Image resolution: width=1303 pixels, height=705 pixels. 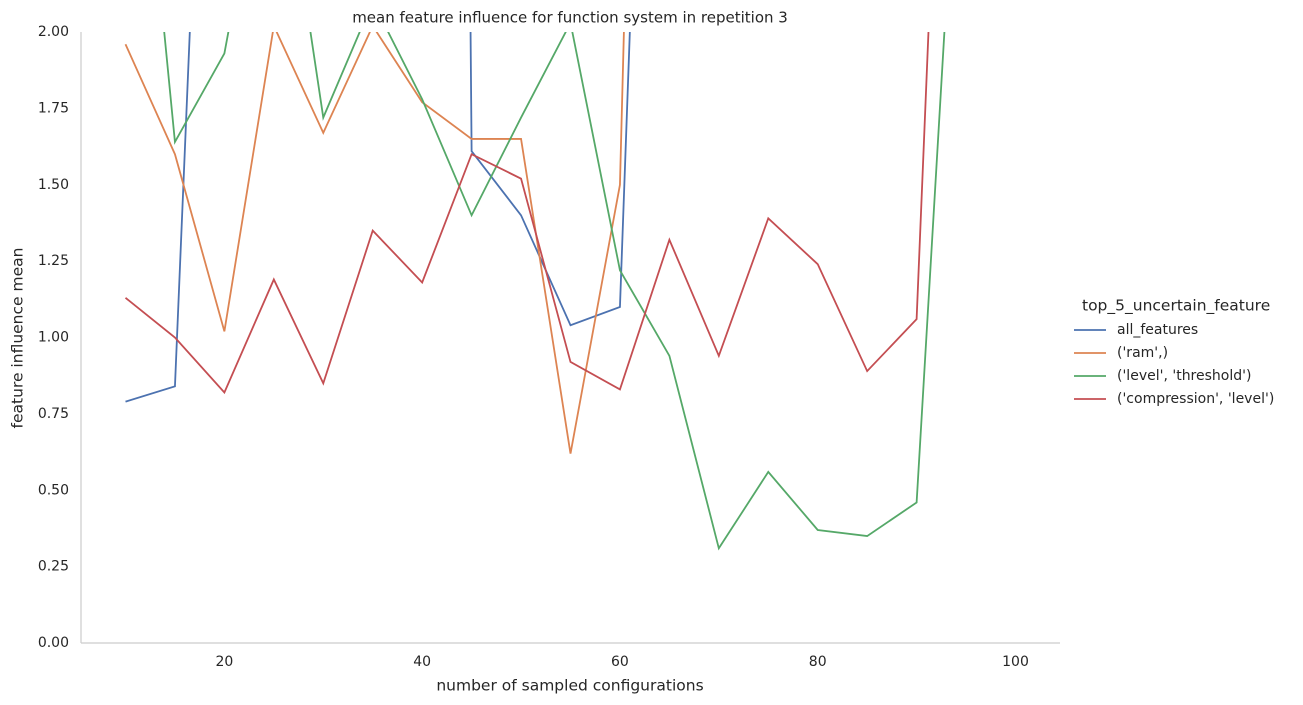 I want to click on y-tick-label: 0.25, so click(x=53, y=567).